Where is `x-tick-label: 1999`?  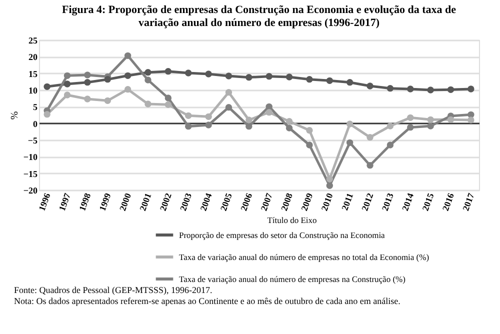
x-tick-label: 1999 is located at coordinates (105, 201).